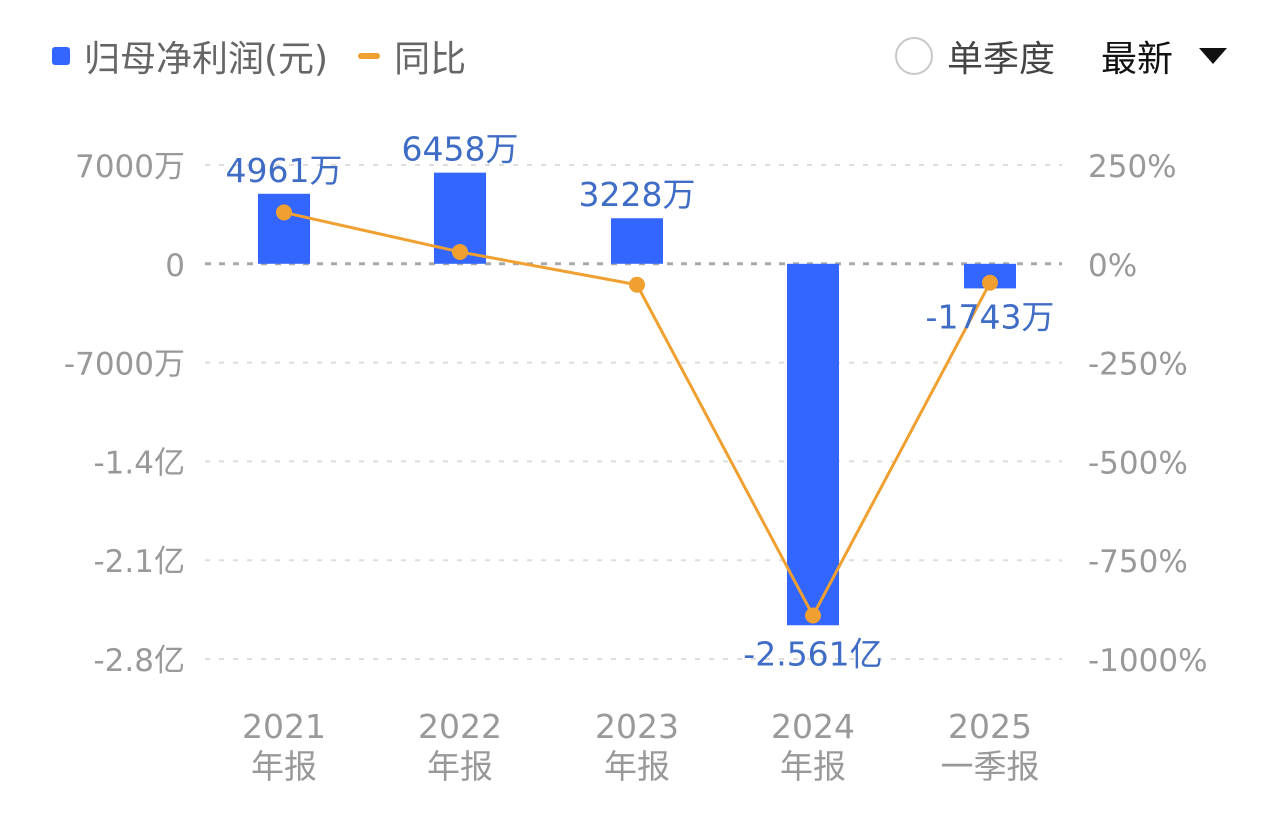  What do you see at coordinates (637, 726) in the screenshot?
I see `x-category-year: 2023` at bounding box center [637, 726].